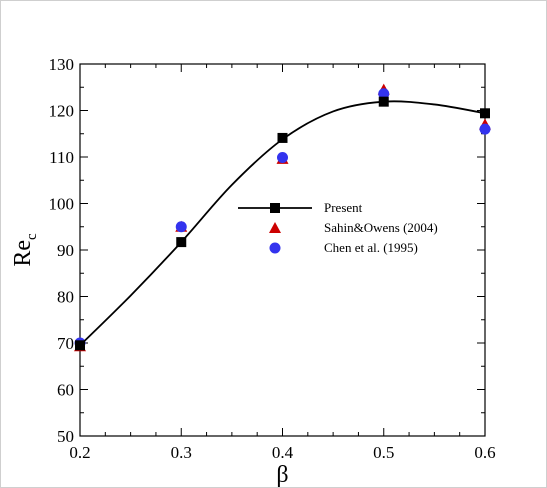  Describe the element at coordinates (484, 452) in the screenshot. I see `x-tick-label: 0.6` at that location.